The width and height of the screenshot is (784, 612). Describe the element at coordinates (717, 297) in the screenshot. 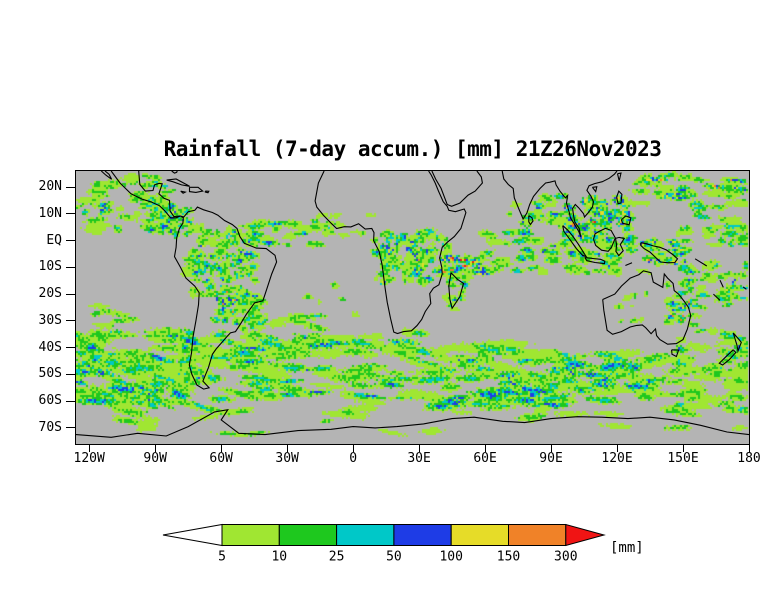

I see `coastline-new_caledonia` at that location.